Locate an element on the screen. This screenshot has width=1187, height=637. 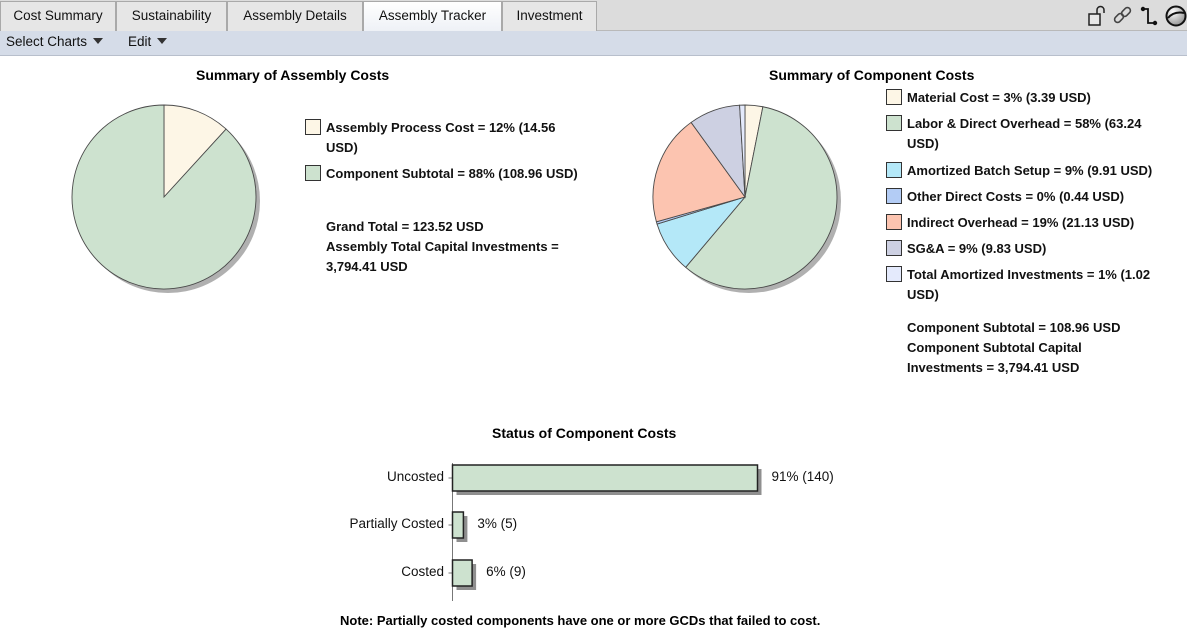
bar-category-label-costed: Costed is located at coordinates (422, 571).